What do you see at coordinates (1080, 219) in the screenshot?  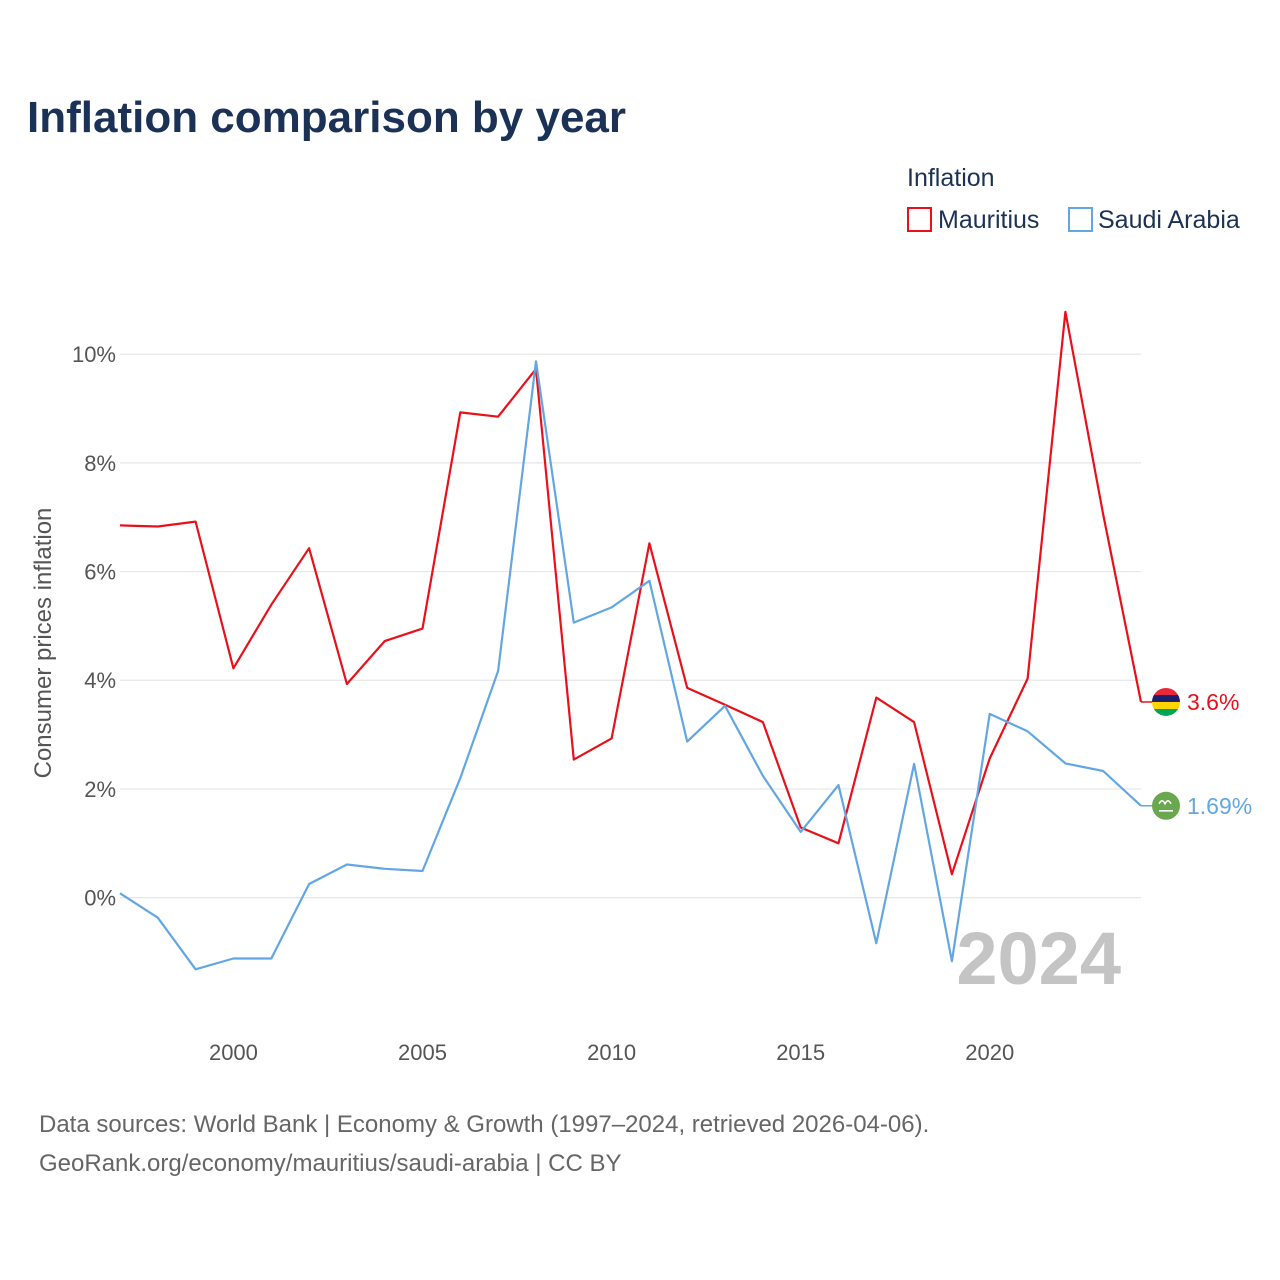 I see `legend-swatch-saudi-arabia` at bounding box center [1080, 219].